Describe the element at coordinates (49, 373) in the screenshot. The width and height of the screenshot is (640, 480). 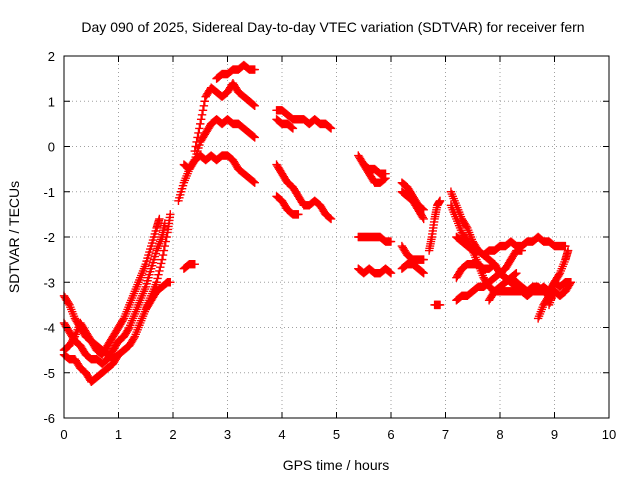
I see `y-tick-label: -5` at that location.